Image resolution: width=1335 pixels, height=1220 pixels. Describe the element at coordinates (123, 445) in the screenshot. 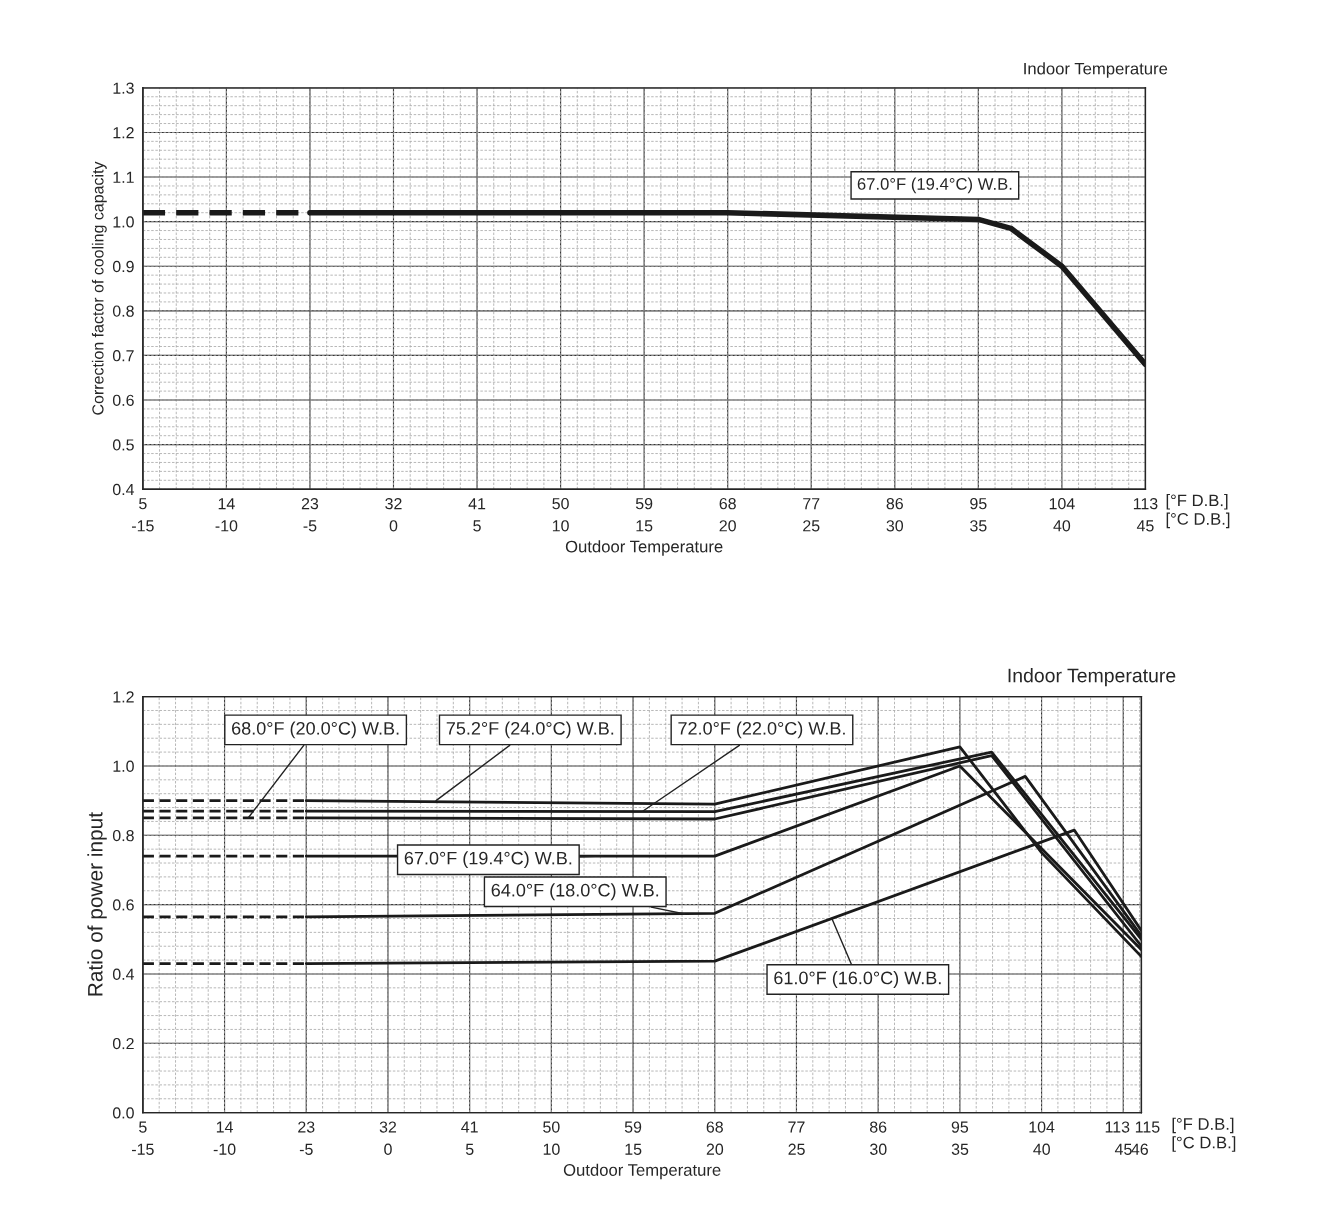

I see `y-tick-label: 0.5` at that location.